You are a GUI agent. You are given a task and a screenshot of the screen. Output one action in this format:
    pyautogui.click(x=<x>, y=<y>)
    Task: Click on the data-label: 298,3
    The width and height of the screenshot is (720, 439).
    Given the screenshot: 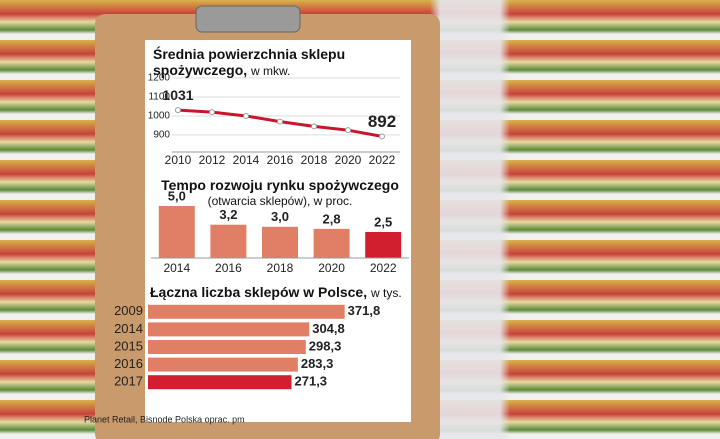 What is the action you would take?
    pyautogui.click(x=325, y=345)
    